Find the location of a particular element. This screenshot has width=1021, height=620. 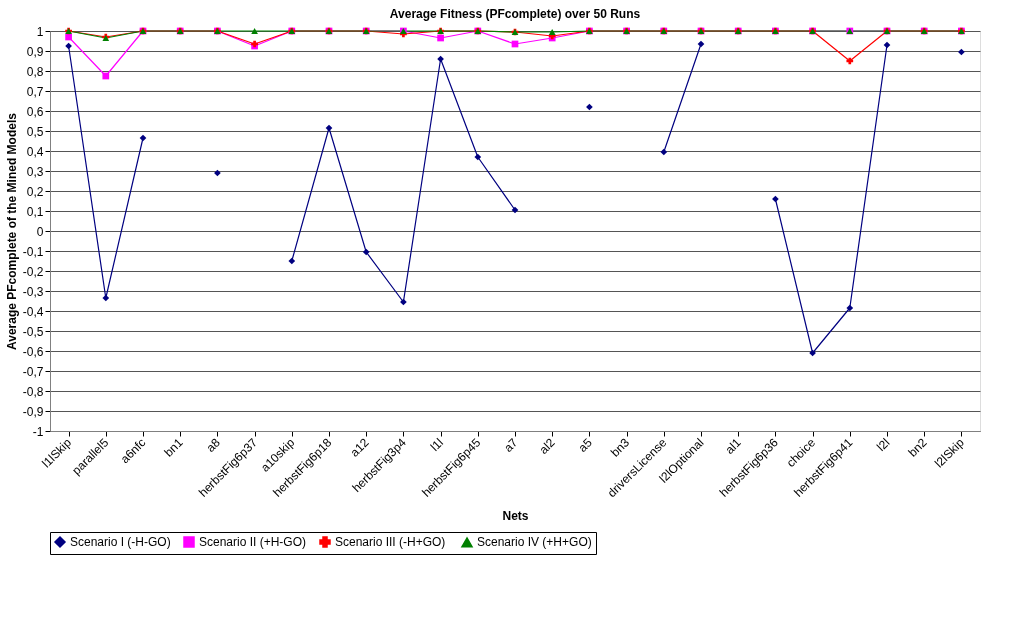

y-tick-label: -0,8 is located at coordinates (33, 391).